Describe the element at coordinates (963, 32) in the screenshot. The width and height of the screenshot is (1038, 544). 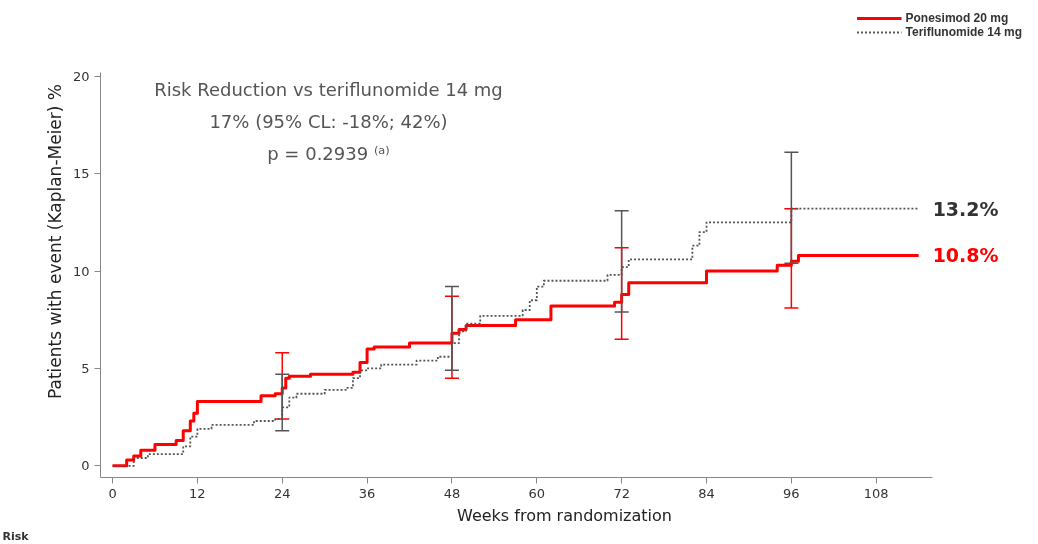
I see `legend-label: Teriflunomide 14 mg` at that location.